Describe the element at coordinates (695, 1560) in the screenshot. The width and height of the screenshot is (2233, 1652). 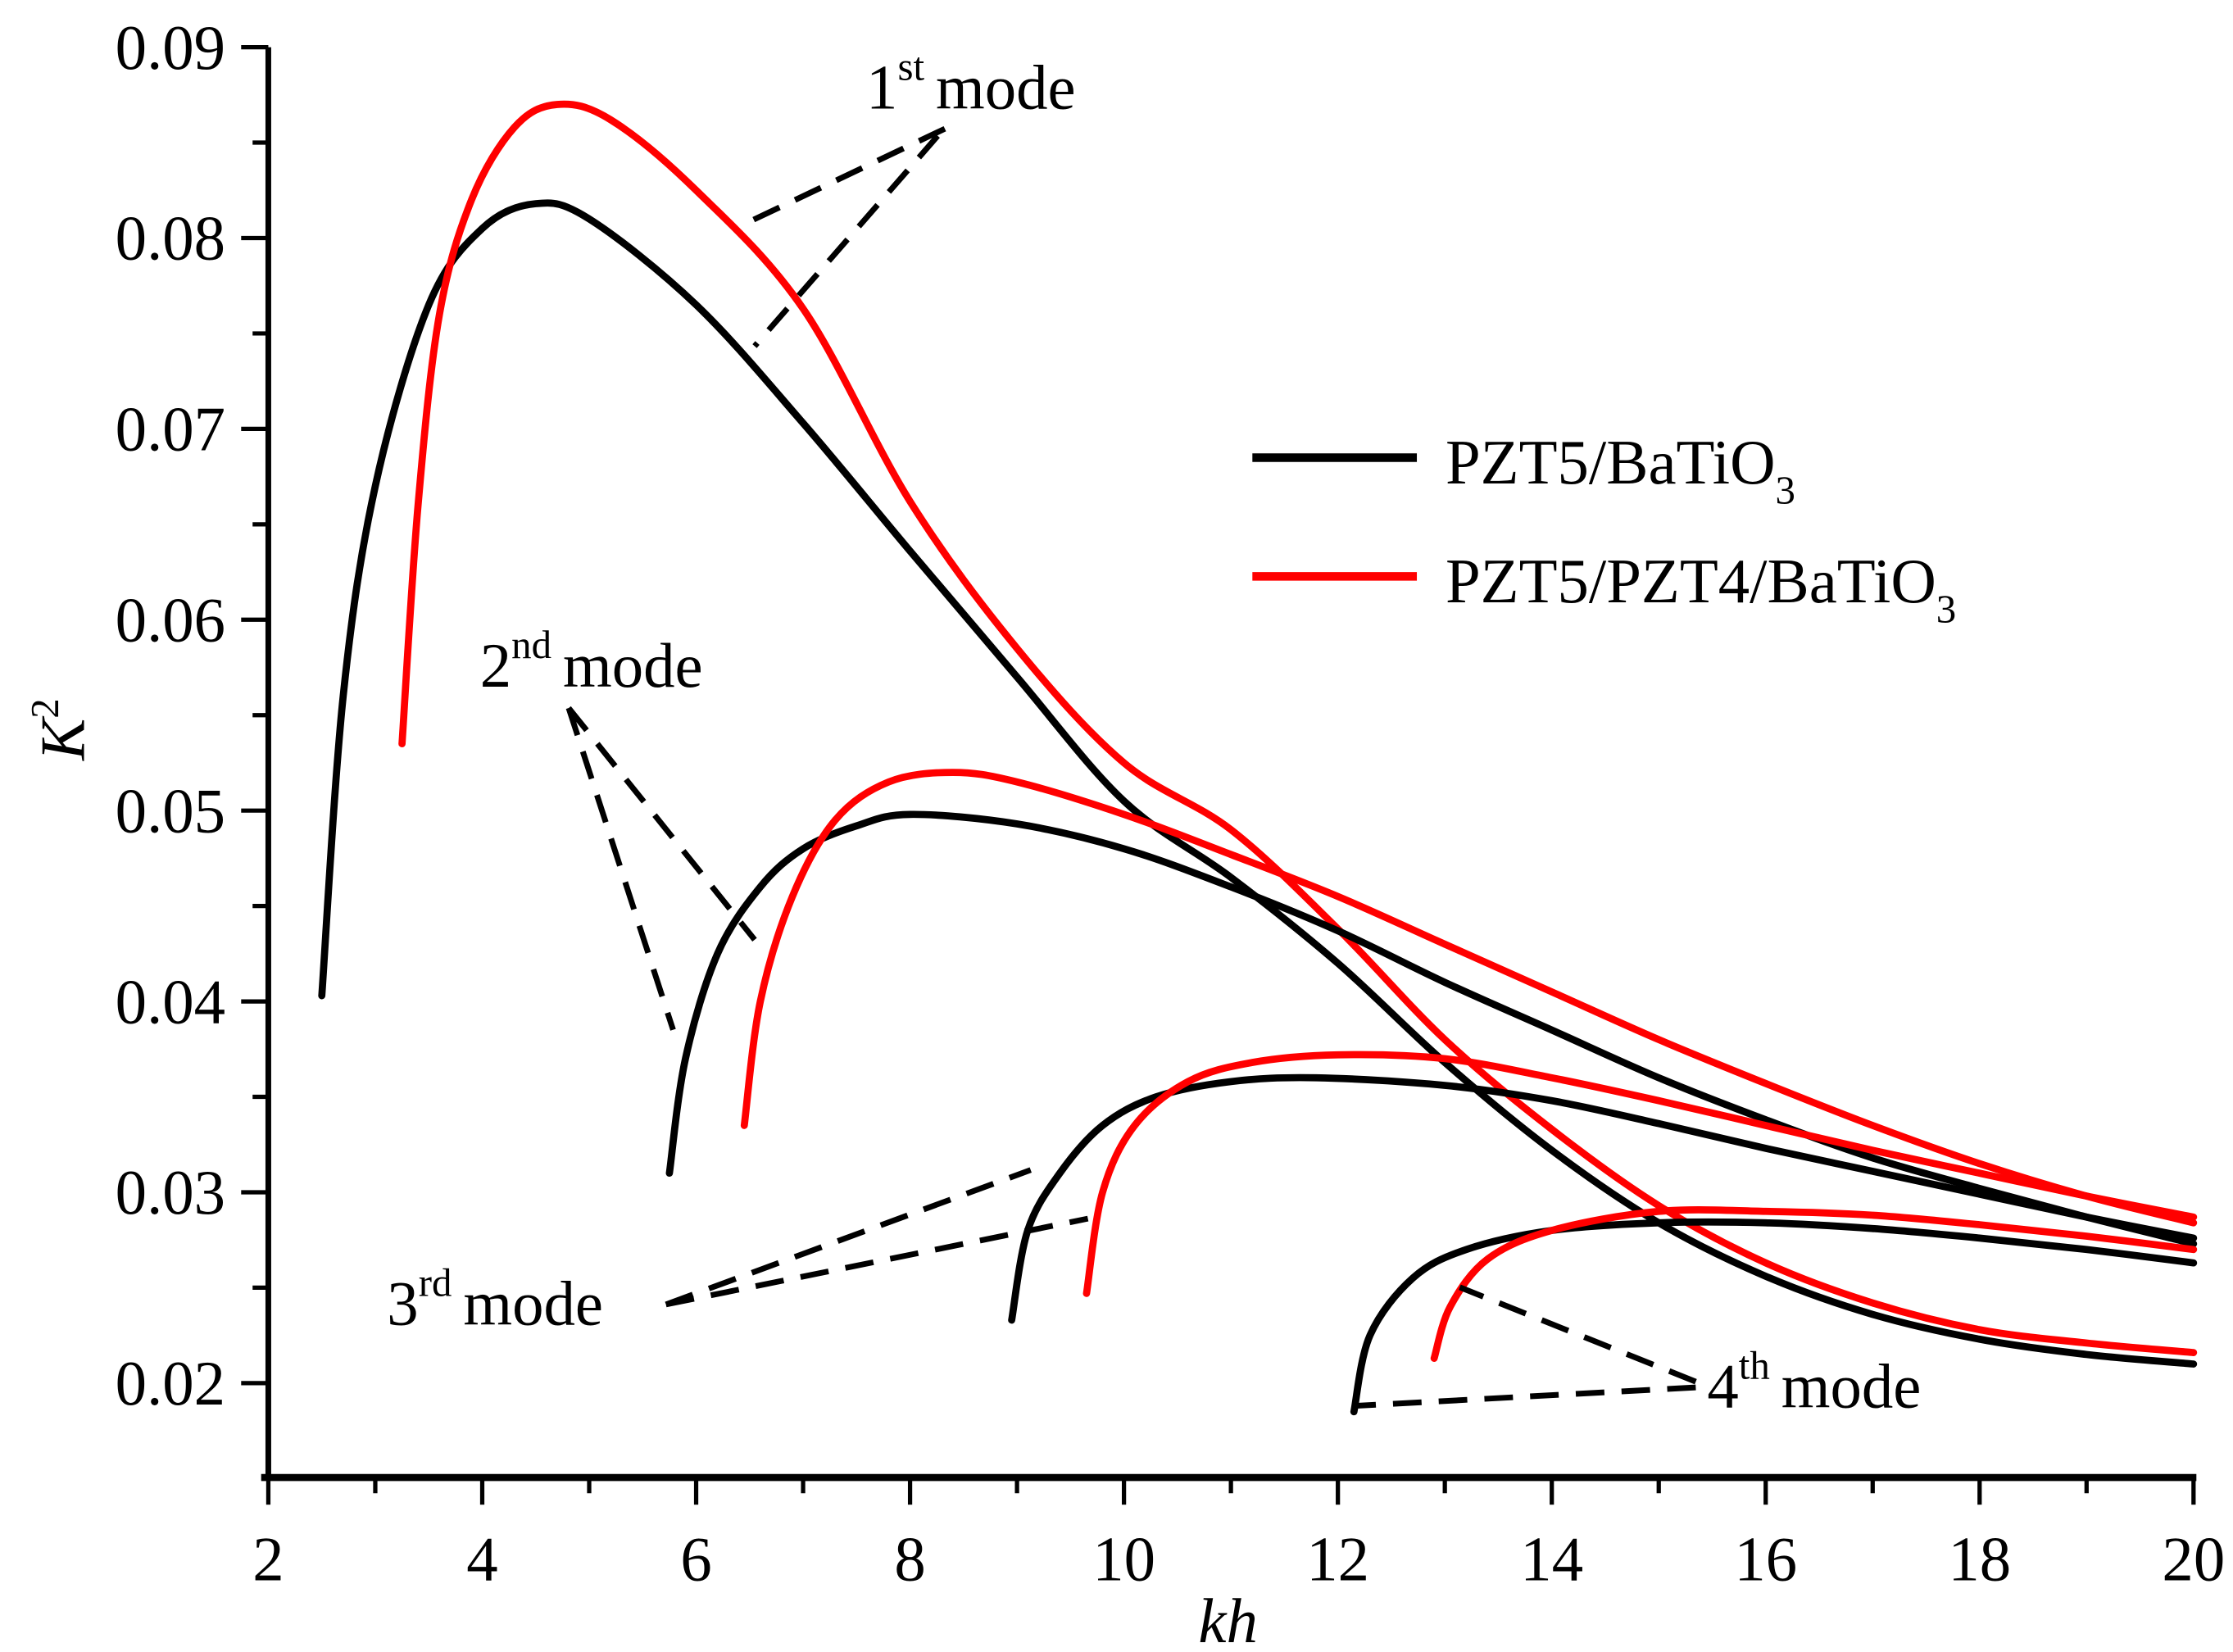
I see `x-tick-label: 6` at that location.